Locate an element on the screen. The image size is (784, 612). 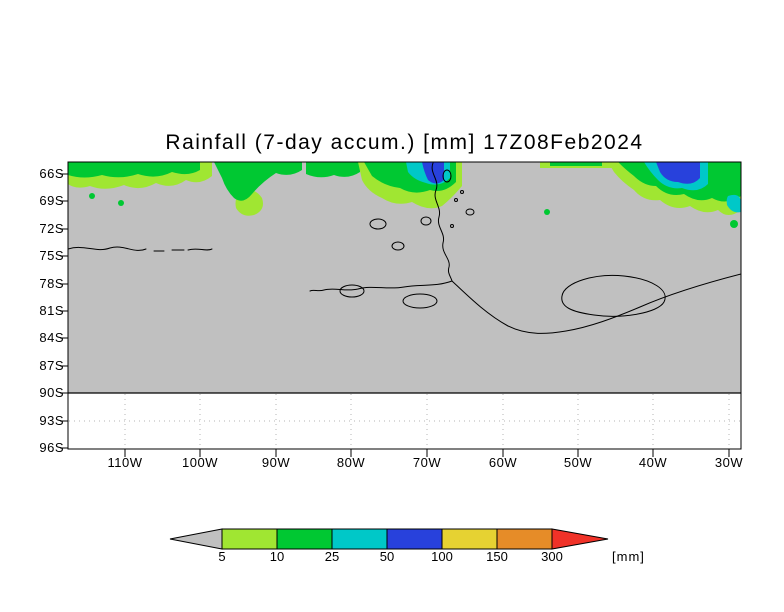
rain-patch-cyan is located at coordinates (733, 203).